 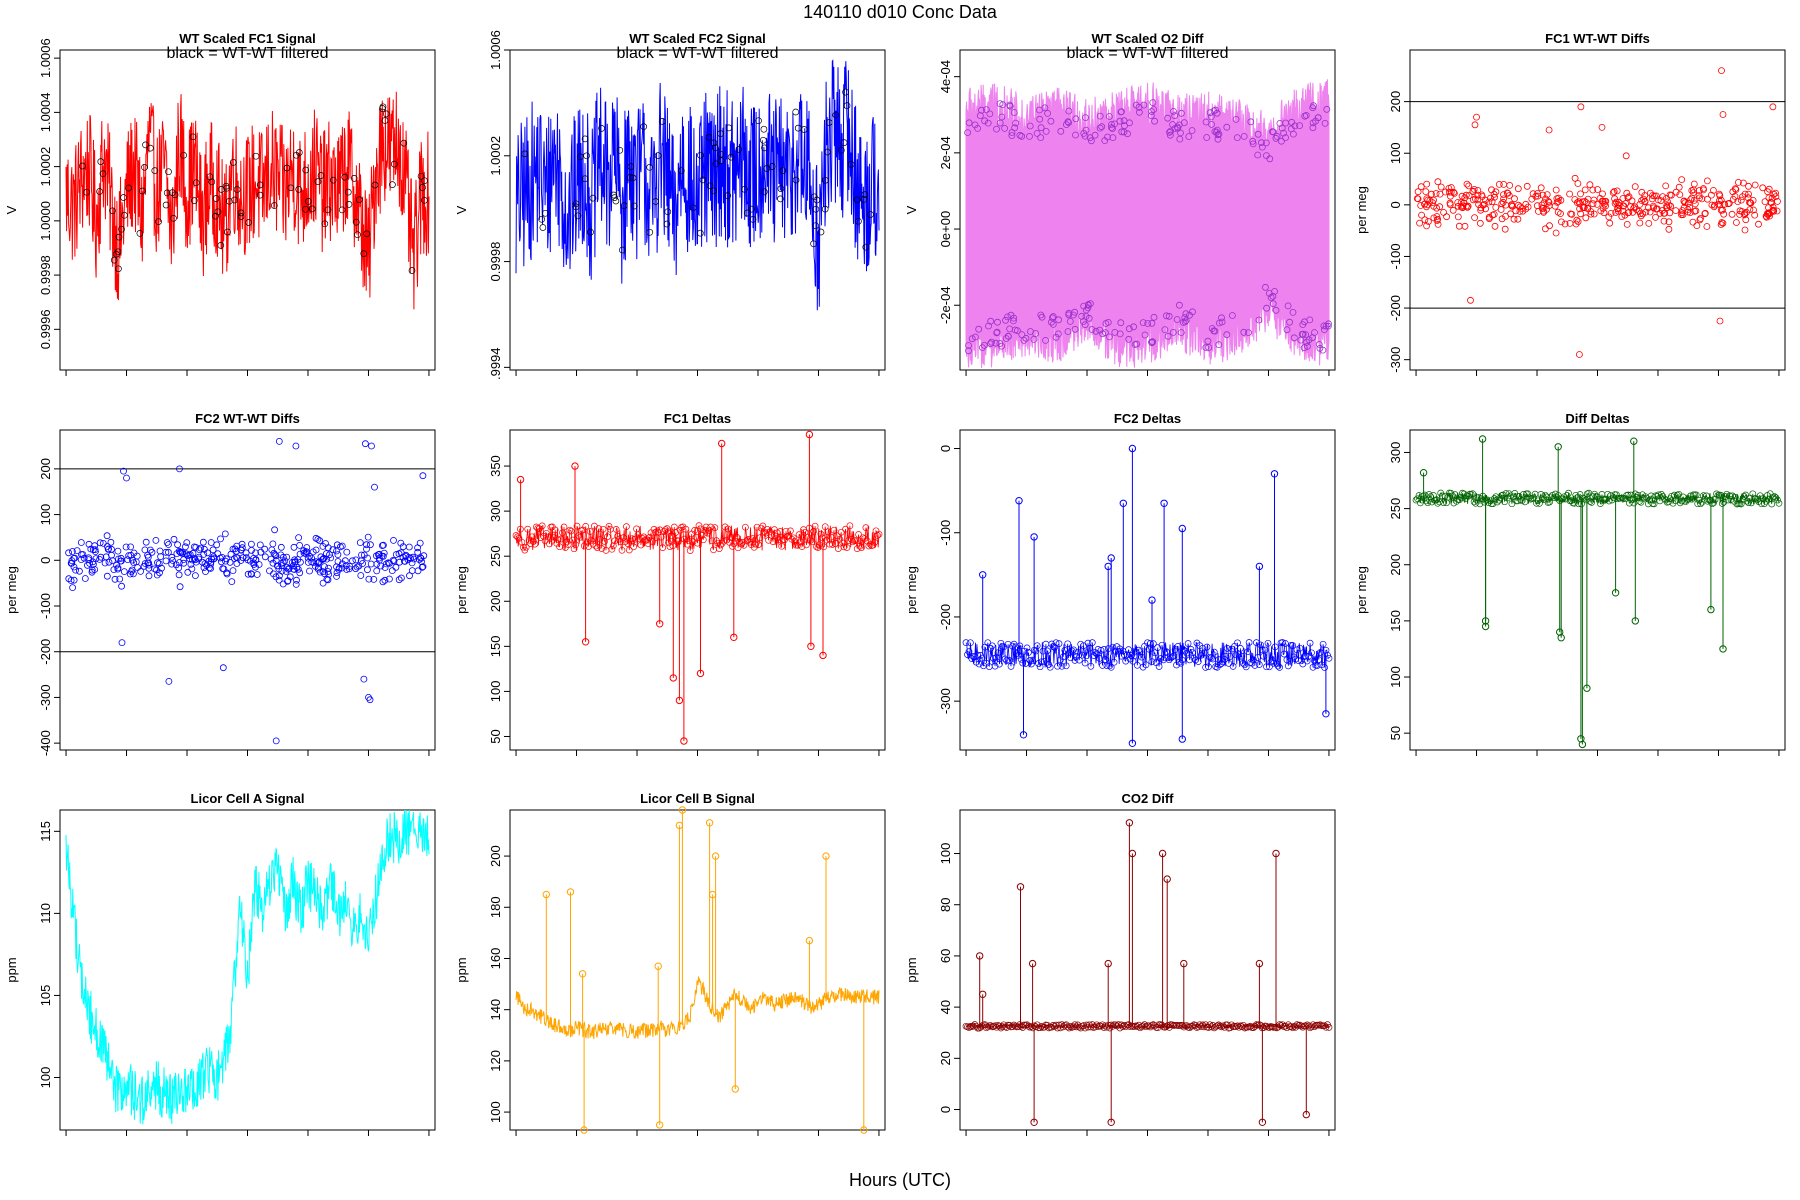 I want to click on y-tick-label: 0.9998, so click(x=495, y=262).